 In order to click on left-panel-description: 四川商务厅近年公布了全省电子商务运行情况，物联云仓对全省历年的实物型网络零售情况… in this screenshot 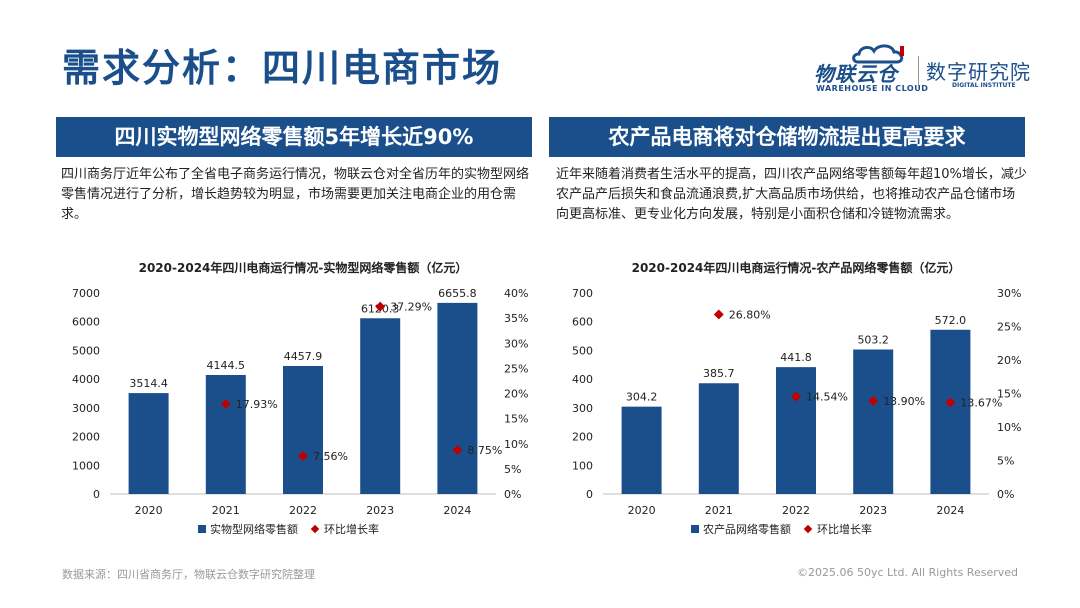, I will do `click(295, 194)`.